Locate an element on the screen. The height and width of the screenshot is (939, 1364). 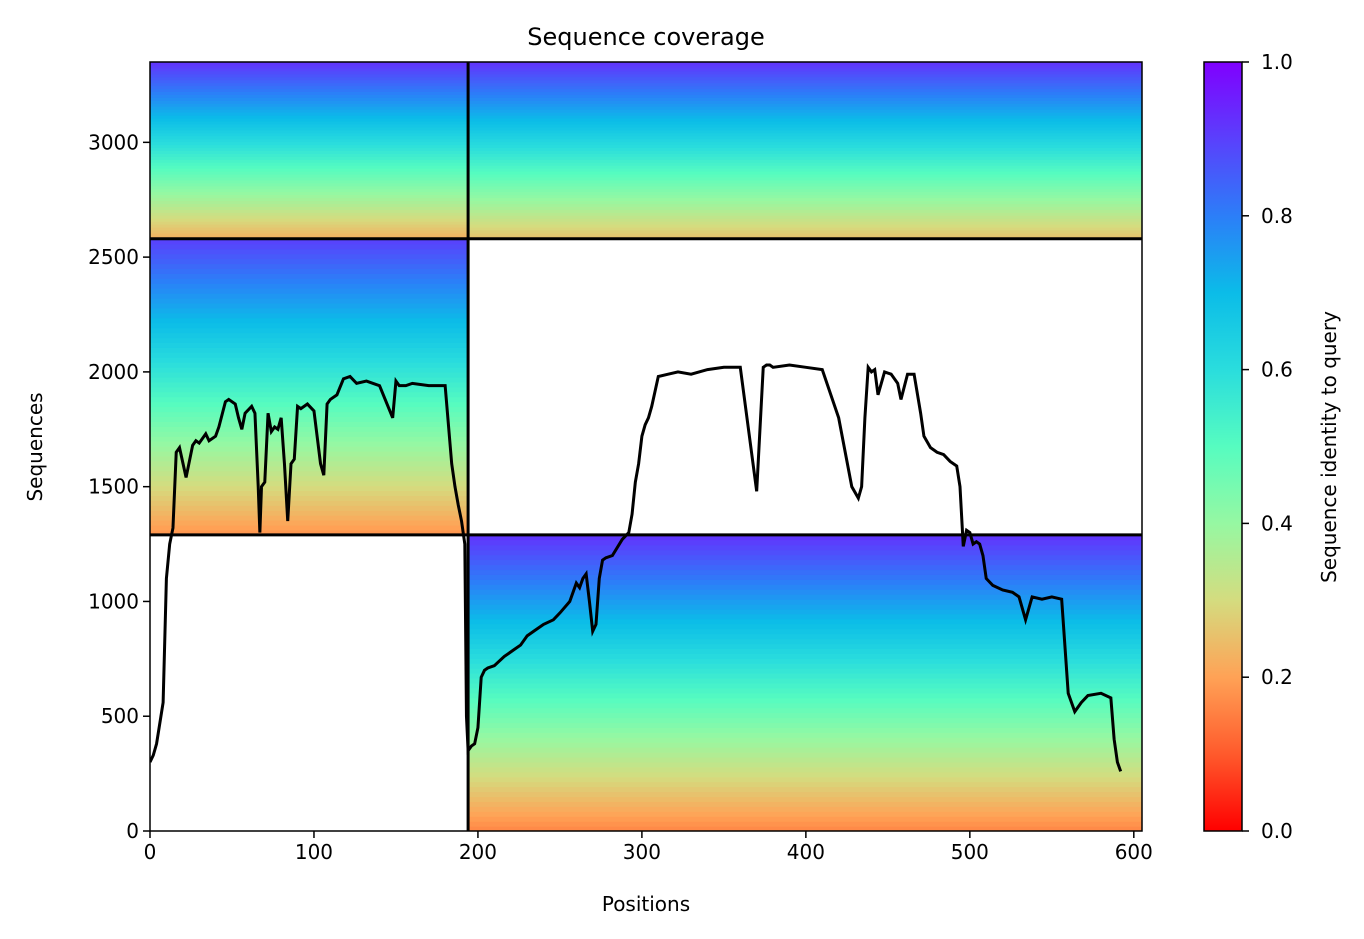
colorbar-tick-label: 0.0 is located at coordinates (1277, 831).